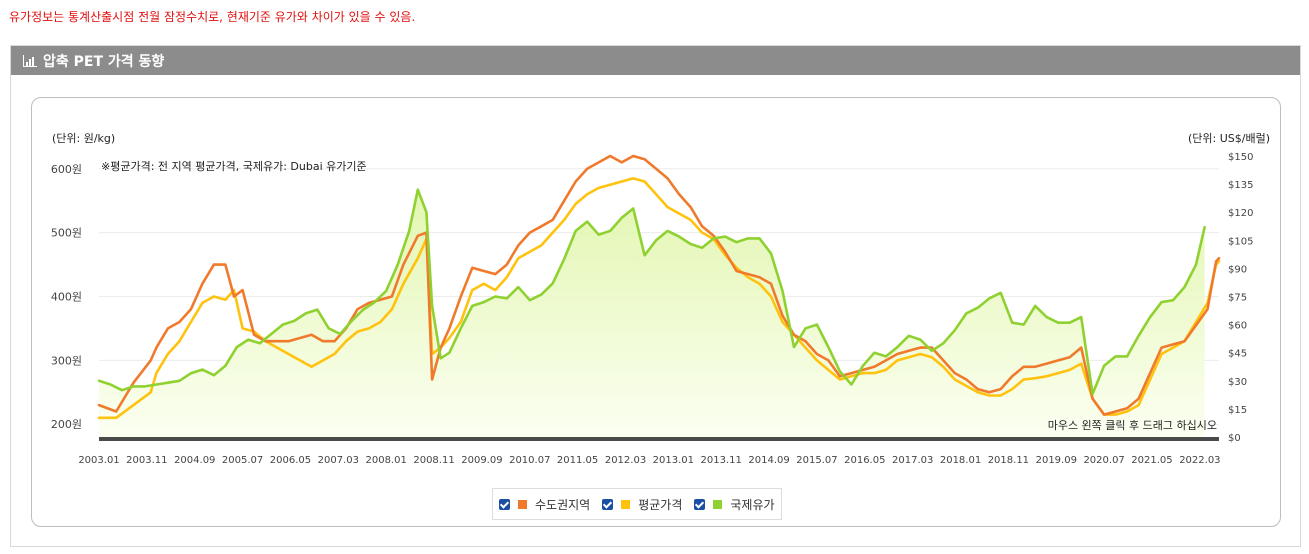 This screenshot has height=554, width=1309. Describe the element at coordinates (912, 460) in the screenshot. I see `x-tick-label: 2017.03` at that location.